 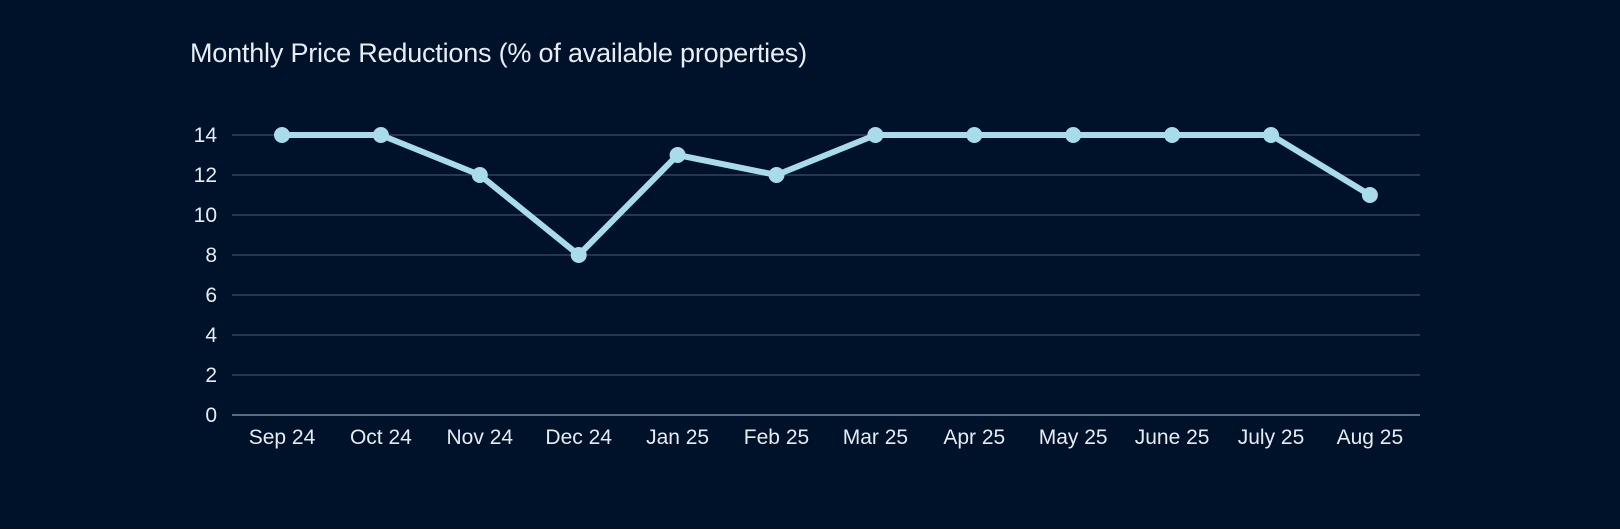 What do you see at coordinates (205, 215) in the screenshot?
I see `y-tick-label: 10` at bounding box center [205, 215].